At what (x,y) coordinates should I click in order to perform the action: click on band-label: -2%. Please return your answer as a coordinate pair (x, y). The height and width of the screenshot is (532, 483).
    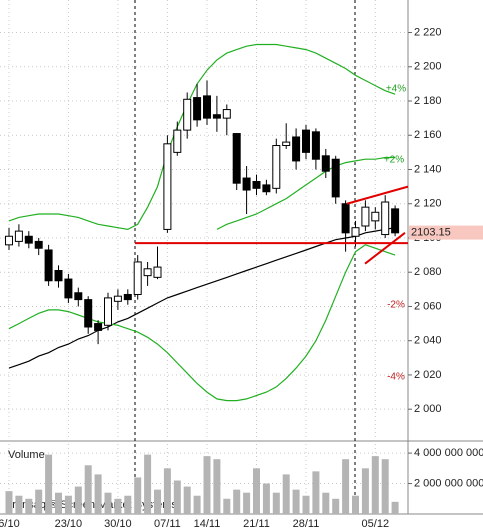
    Looking at the image, I should click on (396, 305).